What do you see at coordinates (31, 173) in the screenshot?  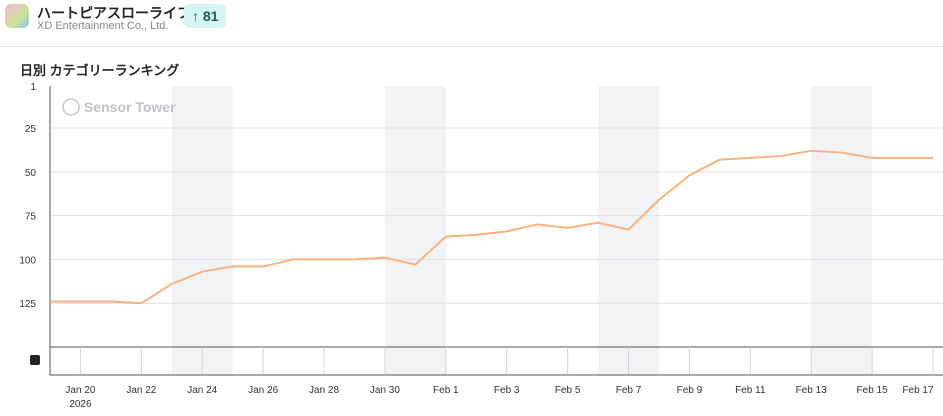 I see `y-tick-label: 50` at bounding box center [31, 173].